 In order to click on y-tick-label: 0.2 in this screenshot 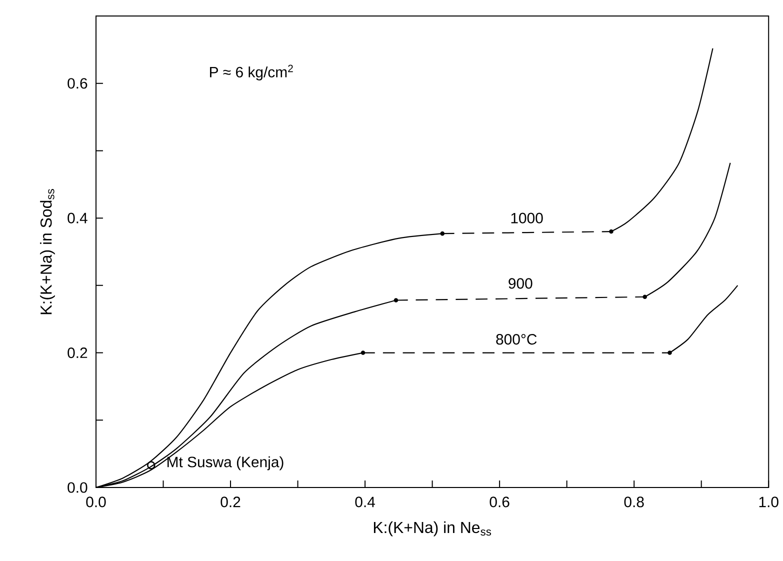, I will do `click(78, 352)`.